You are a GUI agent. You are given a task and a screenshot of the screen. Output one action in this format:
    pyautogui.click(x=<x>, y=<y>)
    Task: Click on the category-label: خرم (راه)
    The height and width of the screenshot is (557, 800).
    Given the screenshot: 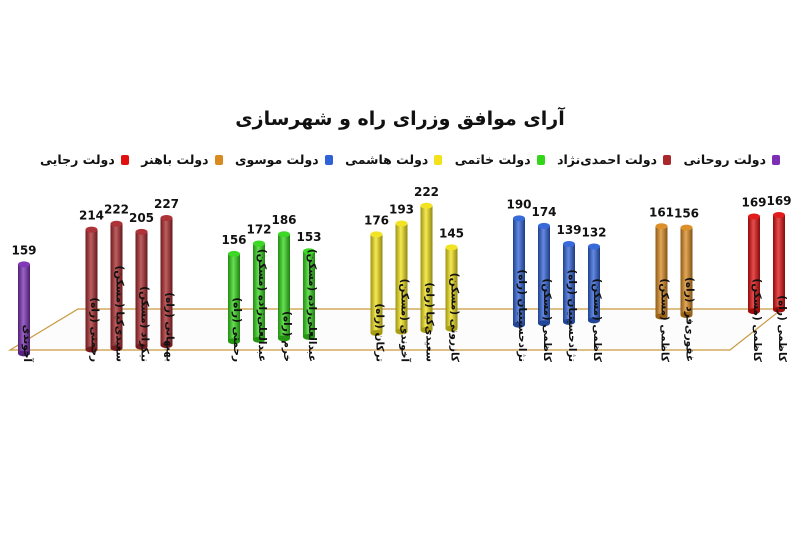 What is the action you would take?
    pyautogui.click(x=287, y=336)
    